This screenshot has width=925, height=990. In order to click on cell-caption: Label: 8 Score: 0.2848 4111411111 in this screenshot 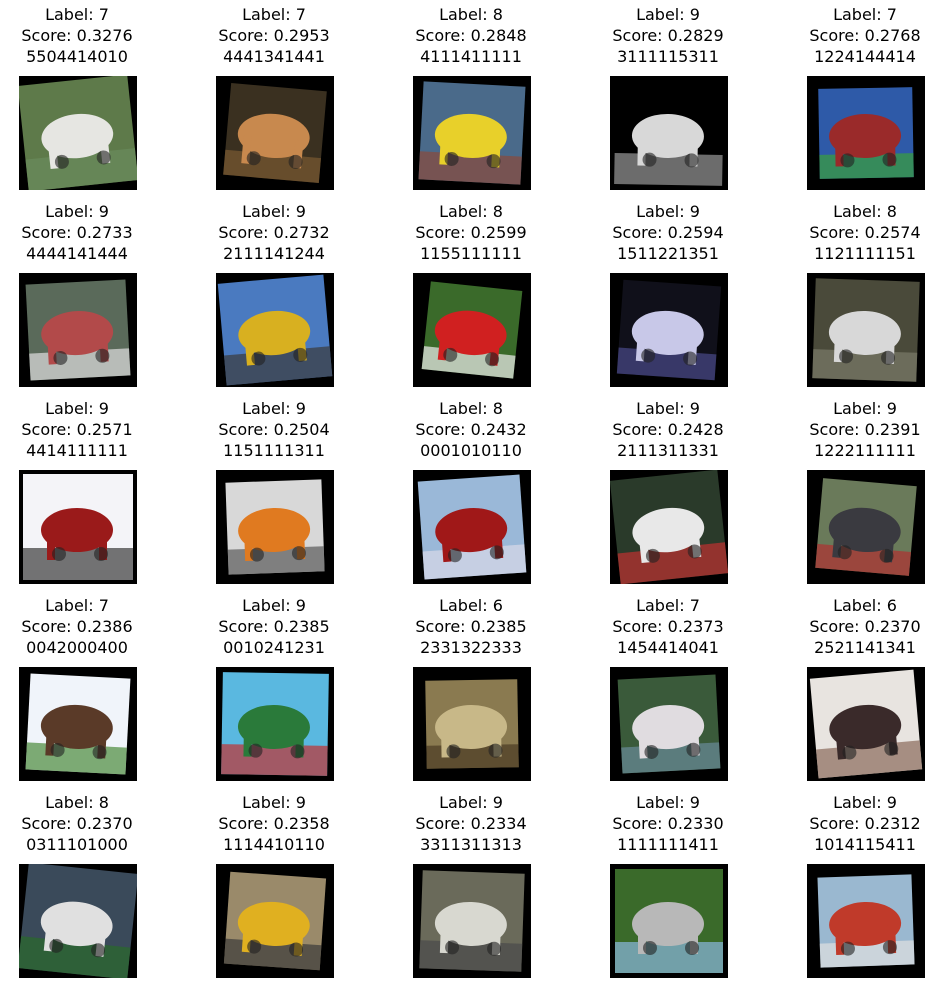, I will do `click(471, 35)`.